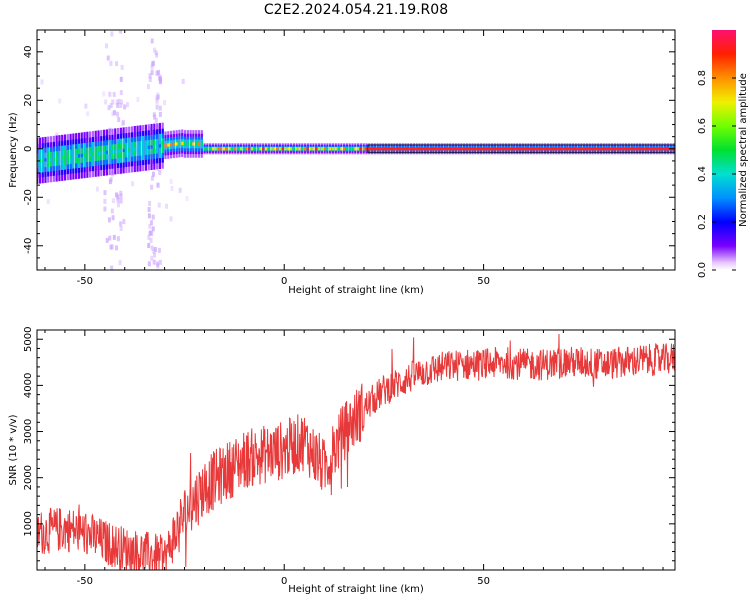  Describe the element at coordinates (702, 222) in the screenshot. I see `colorbar-tick-label: 0.2` at that location.